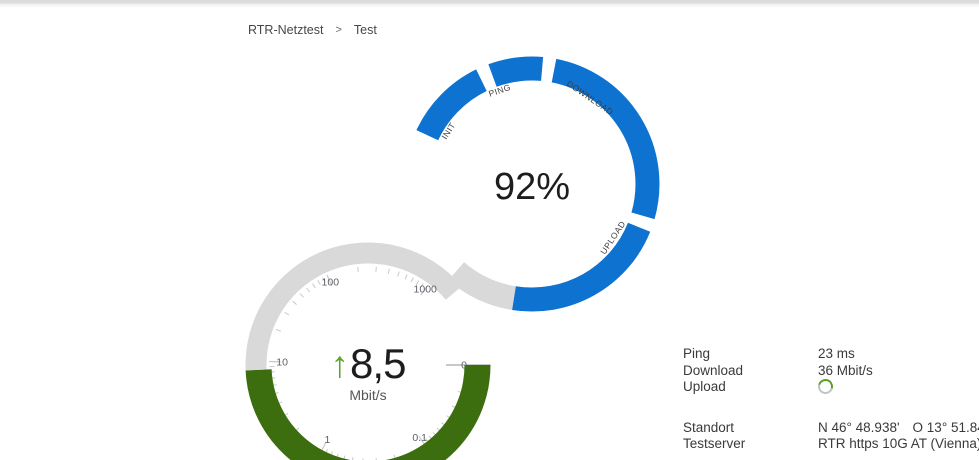 The image size is (979, 460). I want to click on breadcrumb-root-link: RTR-Netztest, so click(286, 30).